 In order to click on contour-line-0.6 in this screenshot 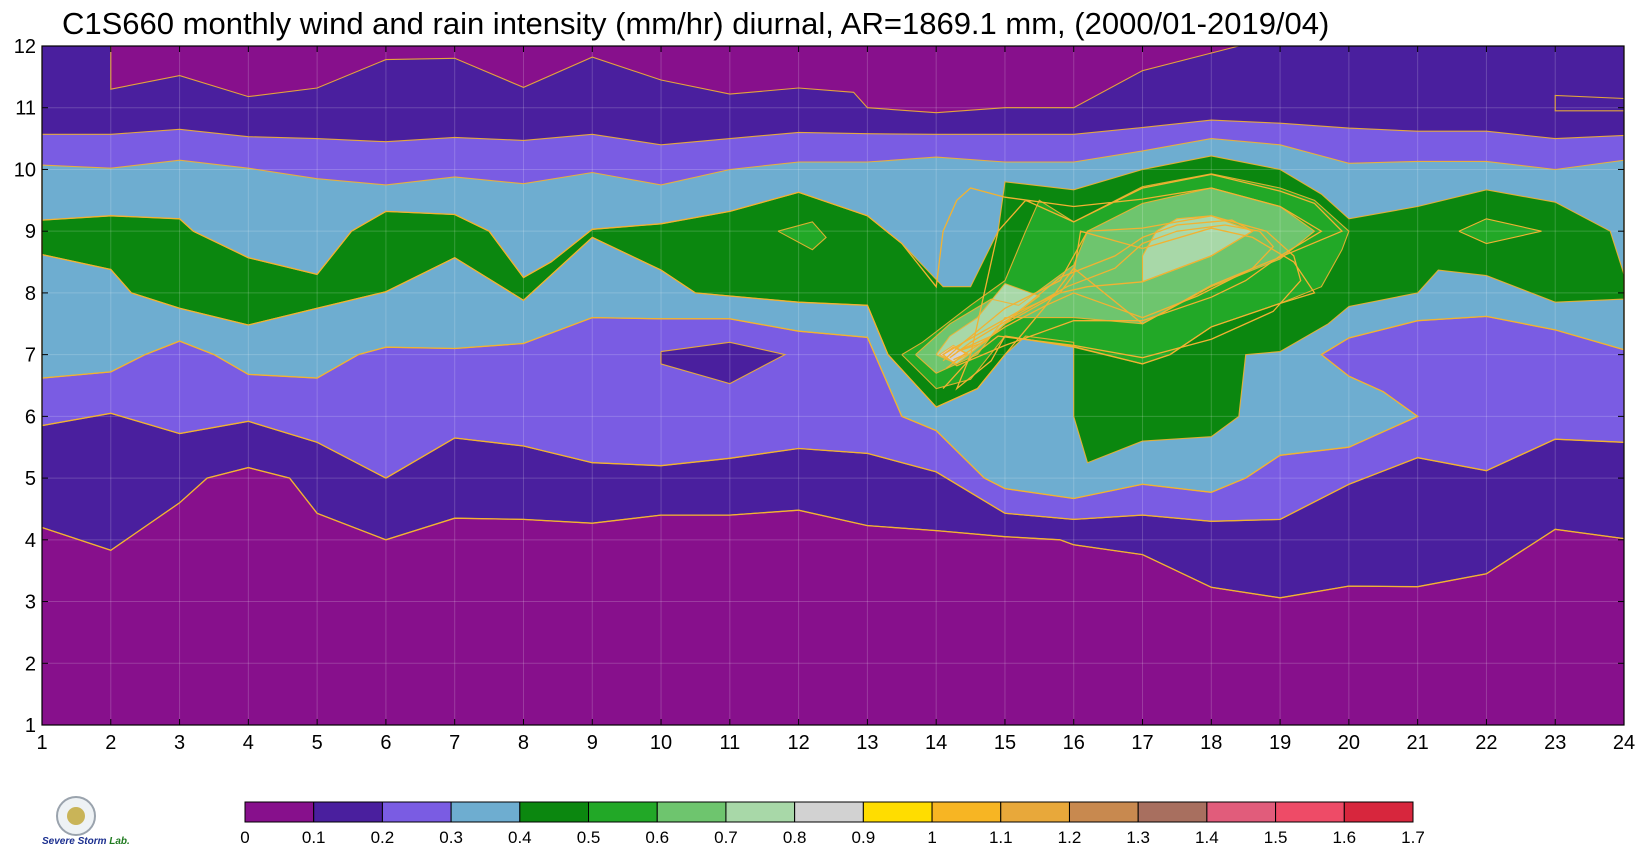, I will do `click(1110, 296)`.